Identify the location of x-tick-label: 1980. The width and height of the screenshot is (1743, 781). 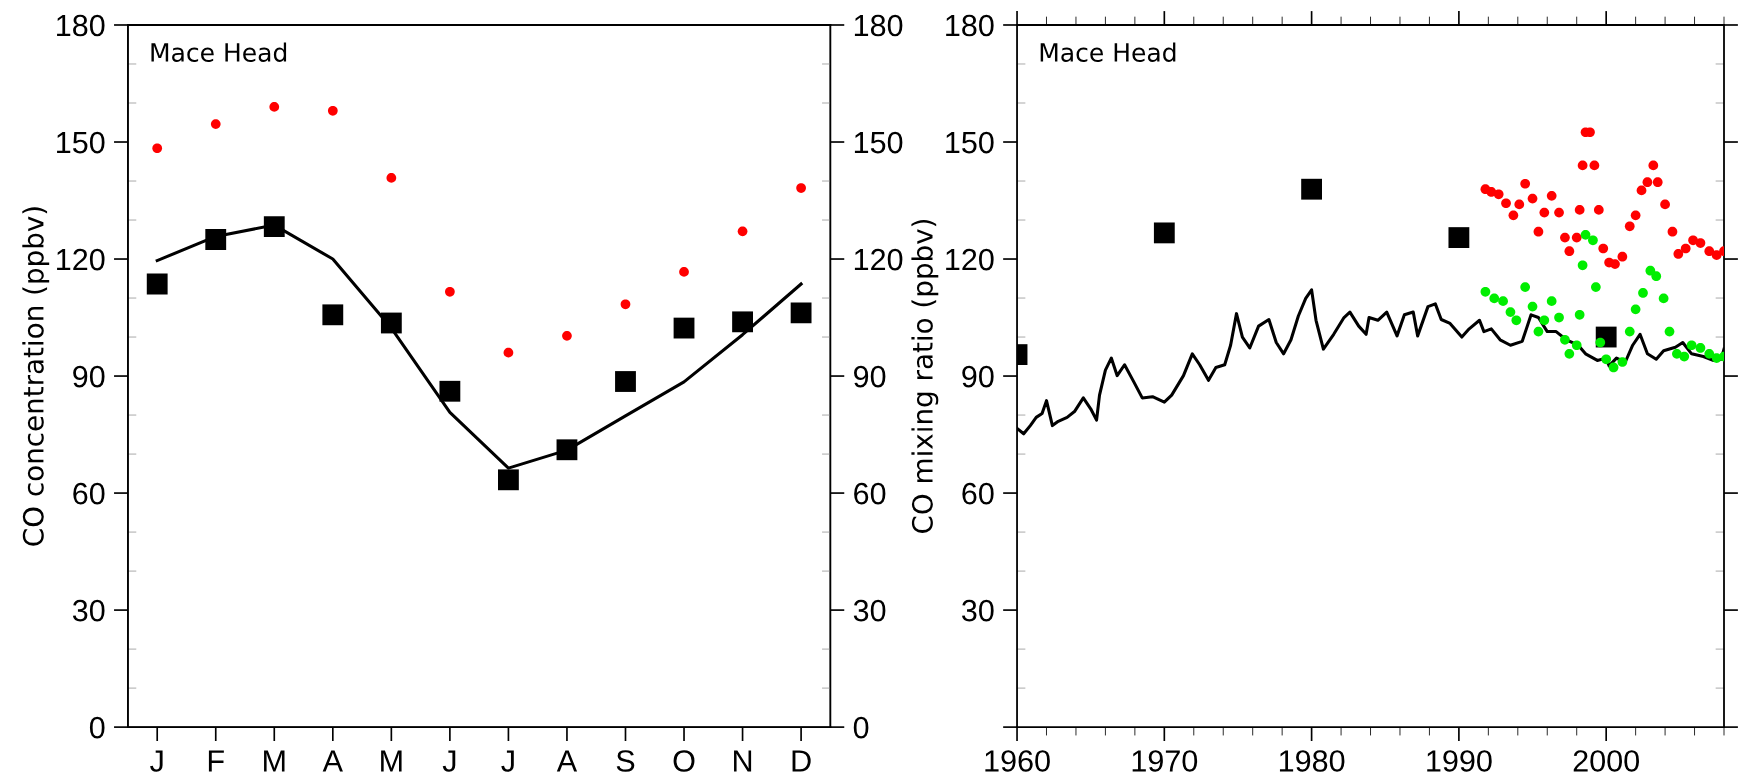
(1312, 761).